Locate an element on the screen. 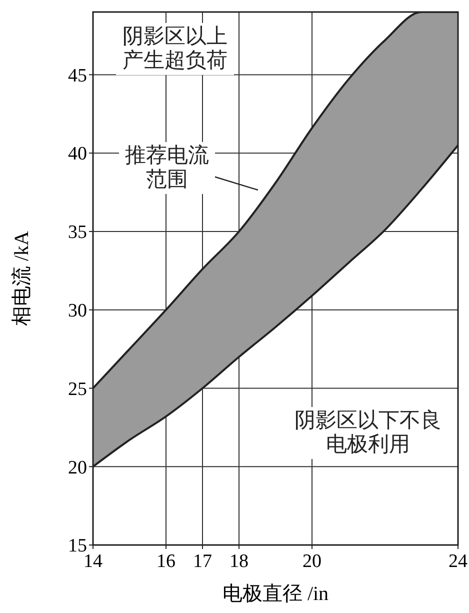 This screenshot has width=469, height=613. y-tick-label: 30 is located at coordinates (77, 311).